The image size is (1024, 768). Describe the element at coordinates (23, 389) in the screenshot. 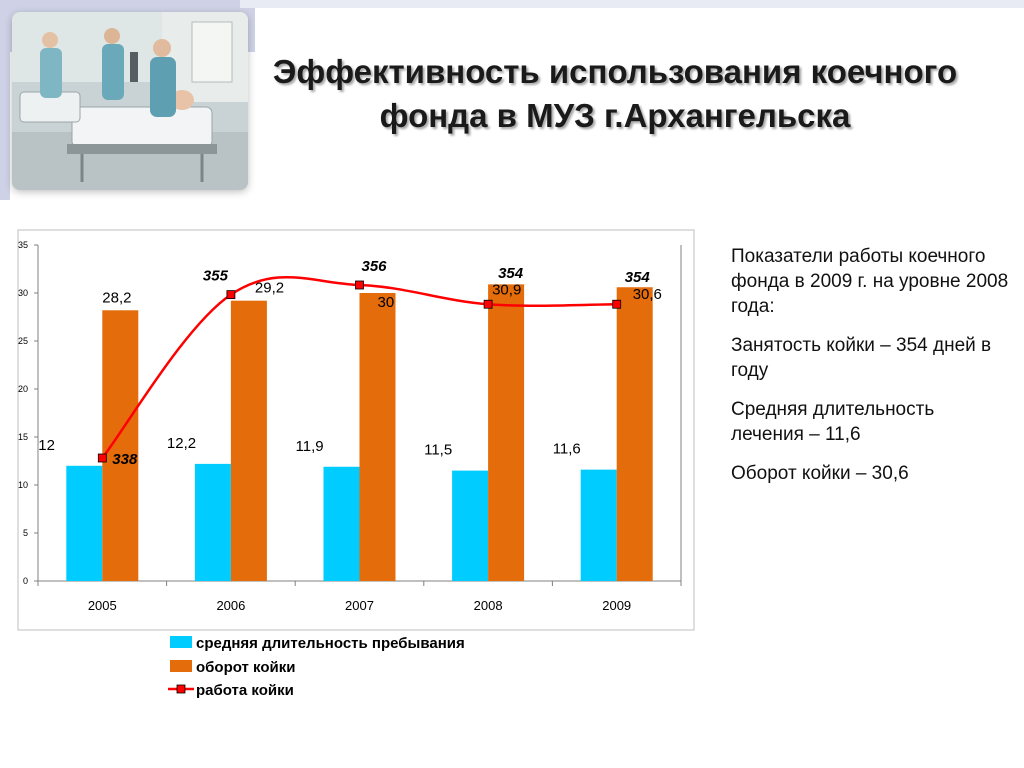

I see `y-tick-label: 20` at that location.